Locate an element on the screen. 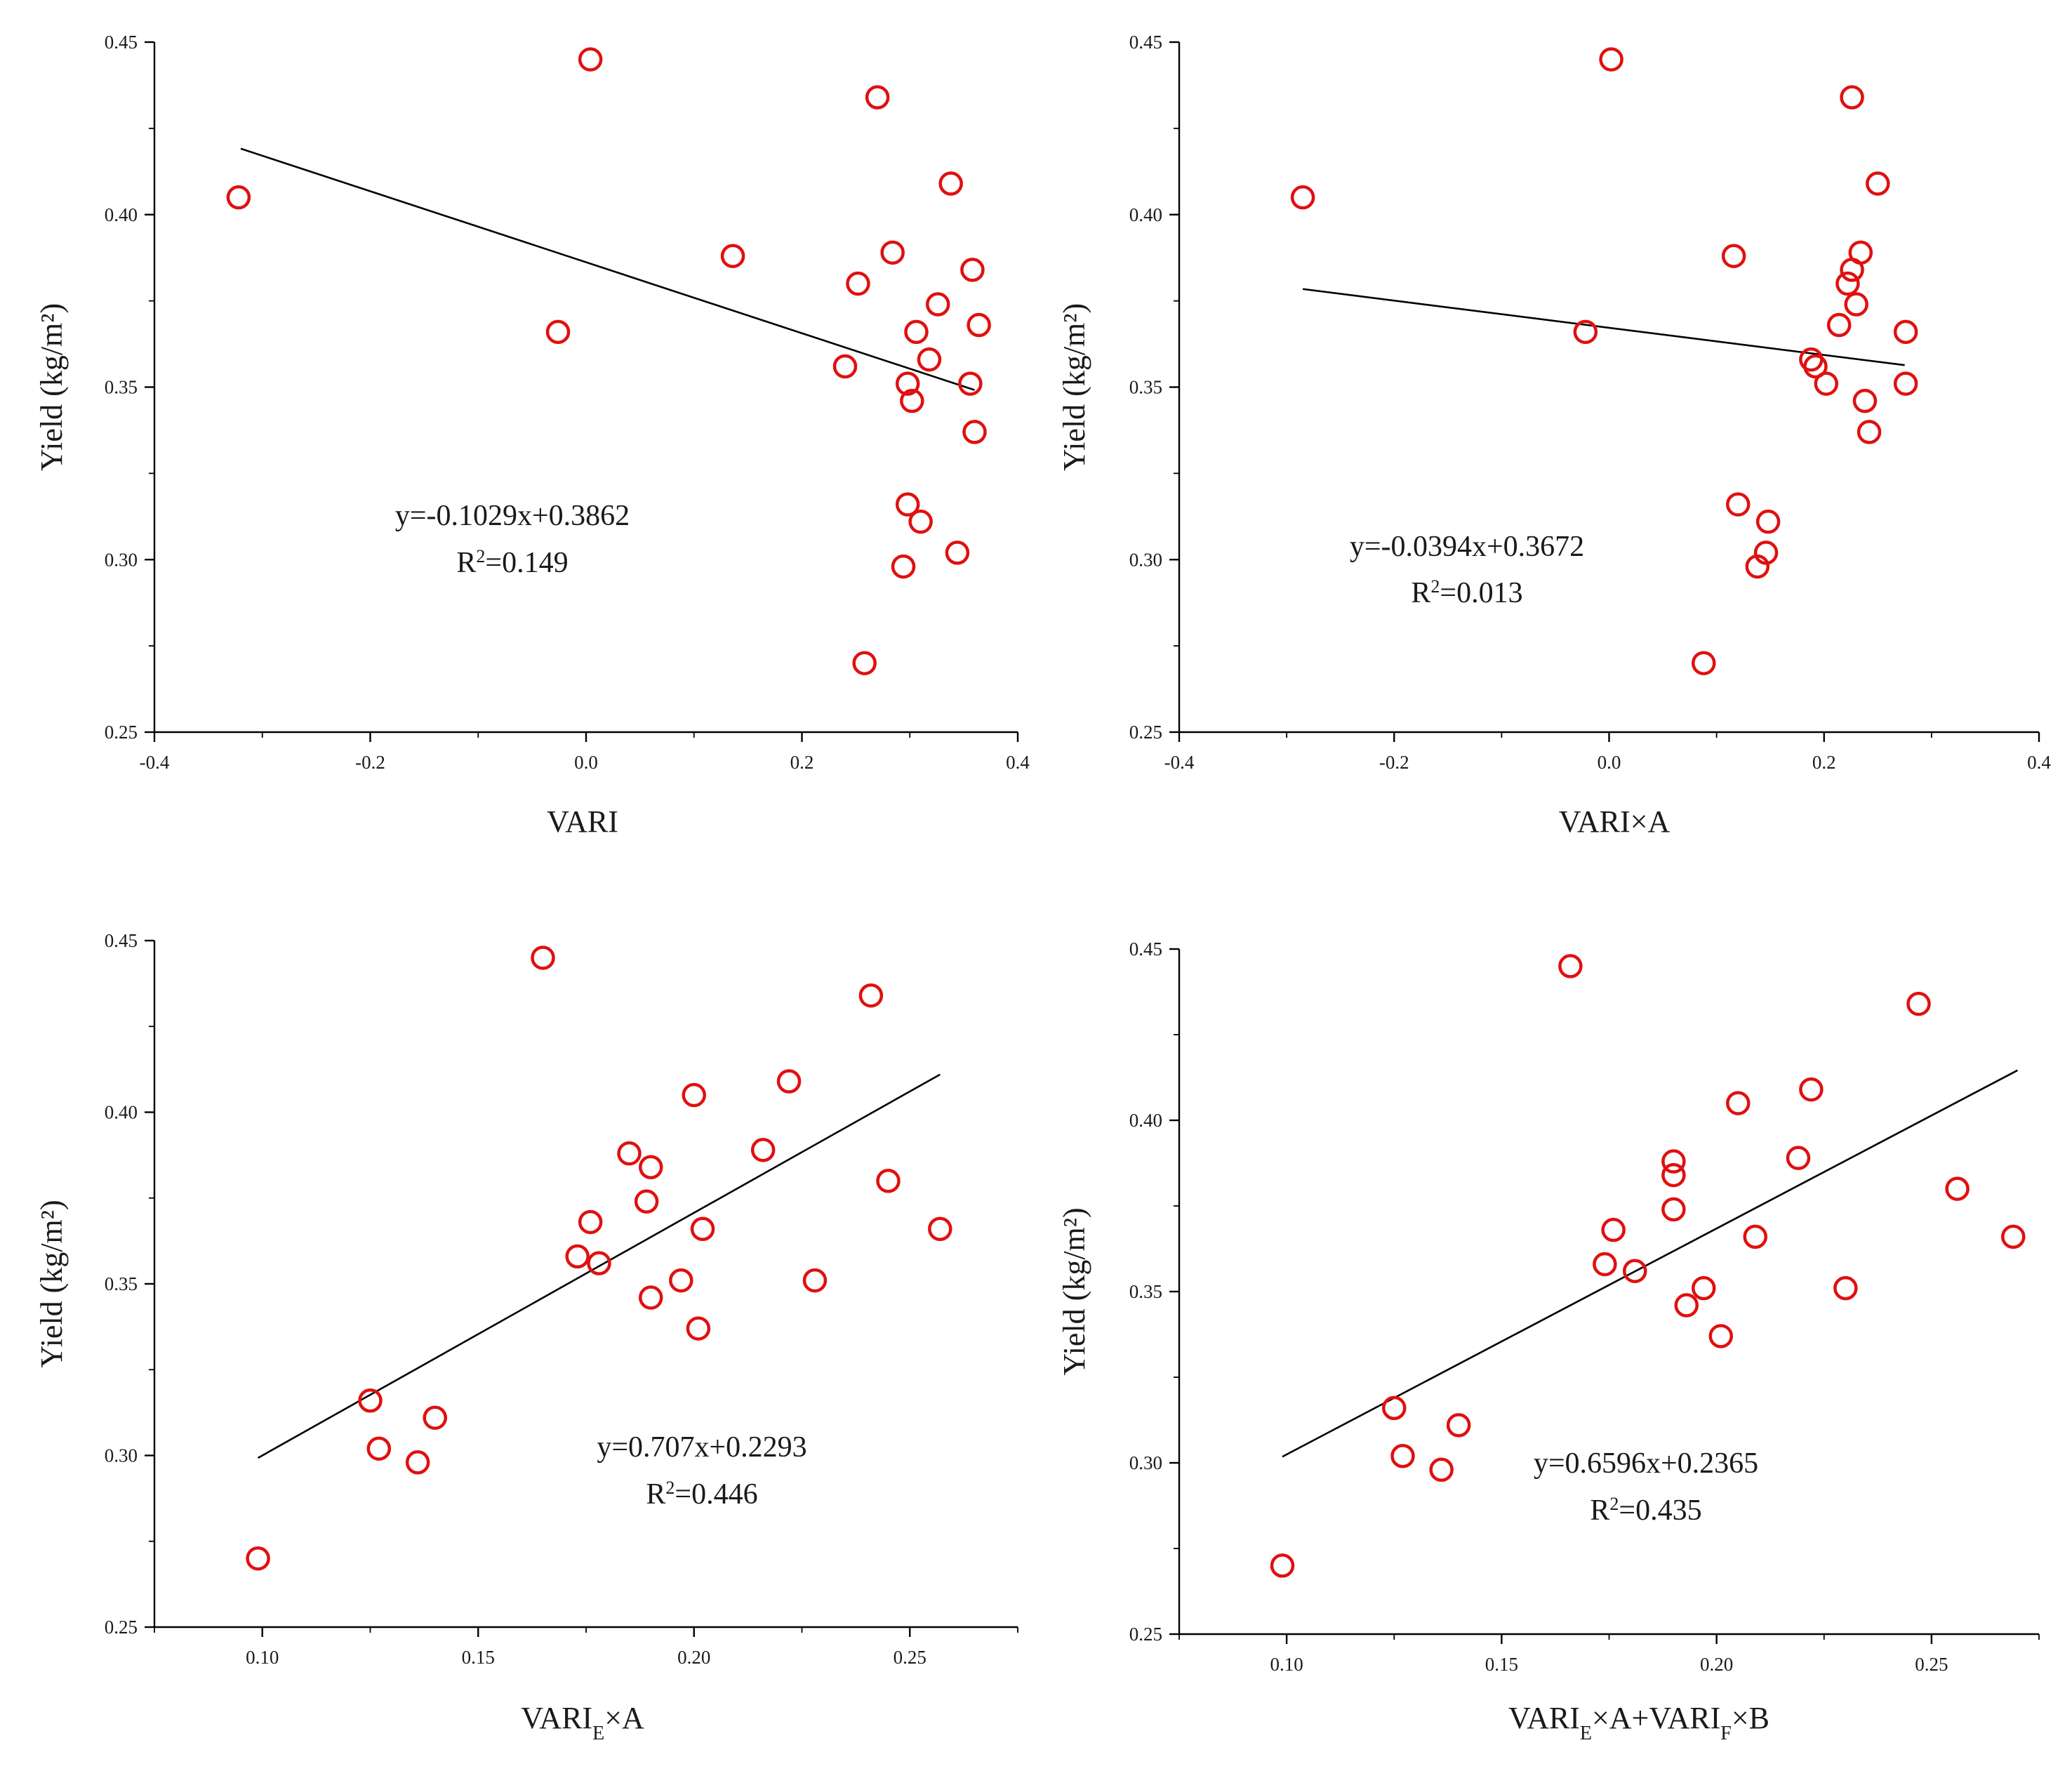 This screenshot has height=1771, width=2072. equation-label: y=-0.0394x+0.3672 is located at coordinates (1467, 547).